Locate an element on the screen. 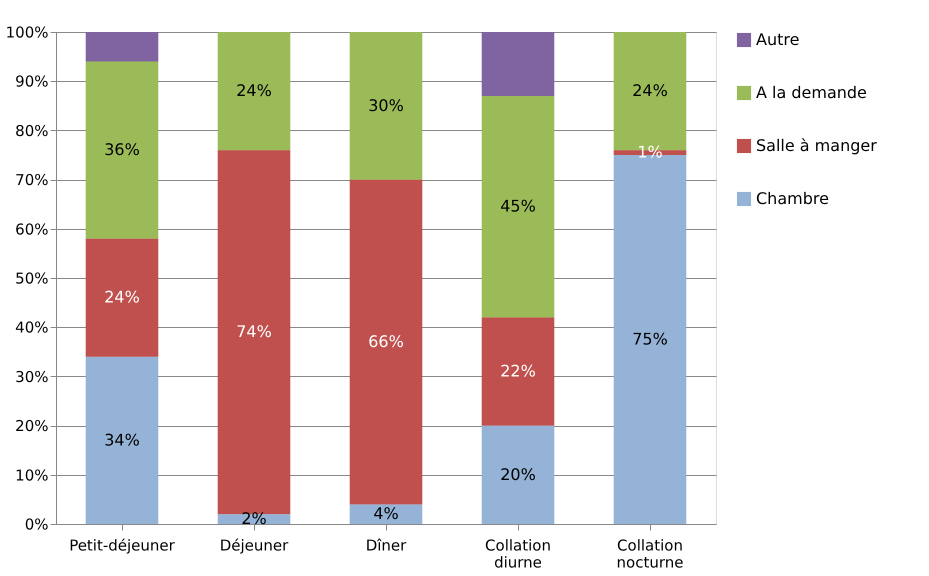 This screenshot has height=576, width=929. x-tick-label: Petit-déjeuner is located at coordinates (122, 545).